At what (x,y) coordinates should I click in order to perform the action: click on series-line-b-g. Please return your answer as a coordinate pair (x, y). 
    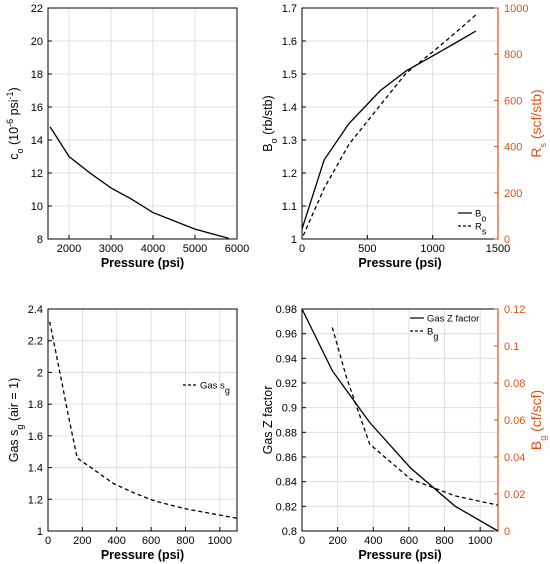
    Looking at the image, I should click on (415, 416).